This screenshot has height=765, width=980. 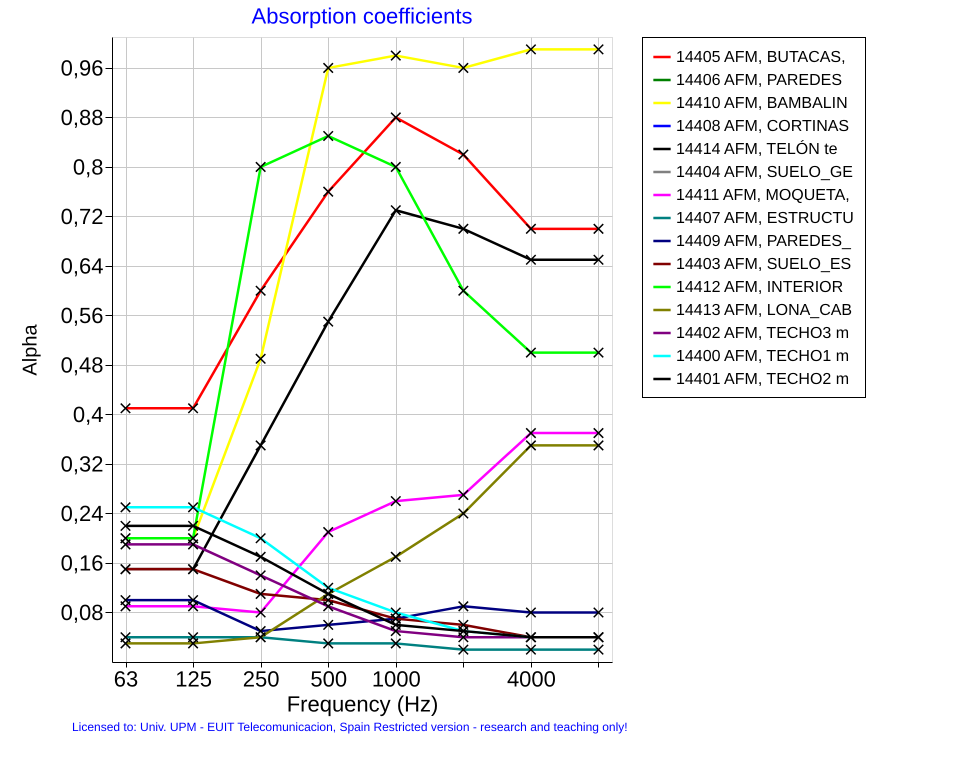 I want to click on x-tick-label: 4000, so click(x=531, y=679).